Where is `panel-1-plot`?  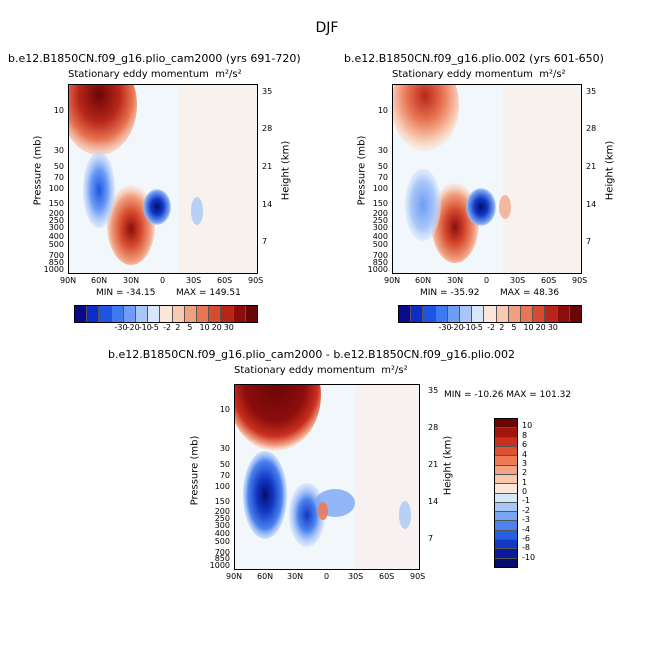
panel-1-plot is located at coordinates (163, 179).